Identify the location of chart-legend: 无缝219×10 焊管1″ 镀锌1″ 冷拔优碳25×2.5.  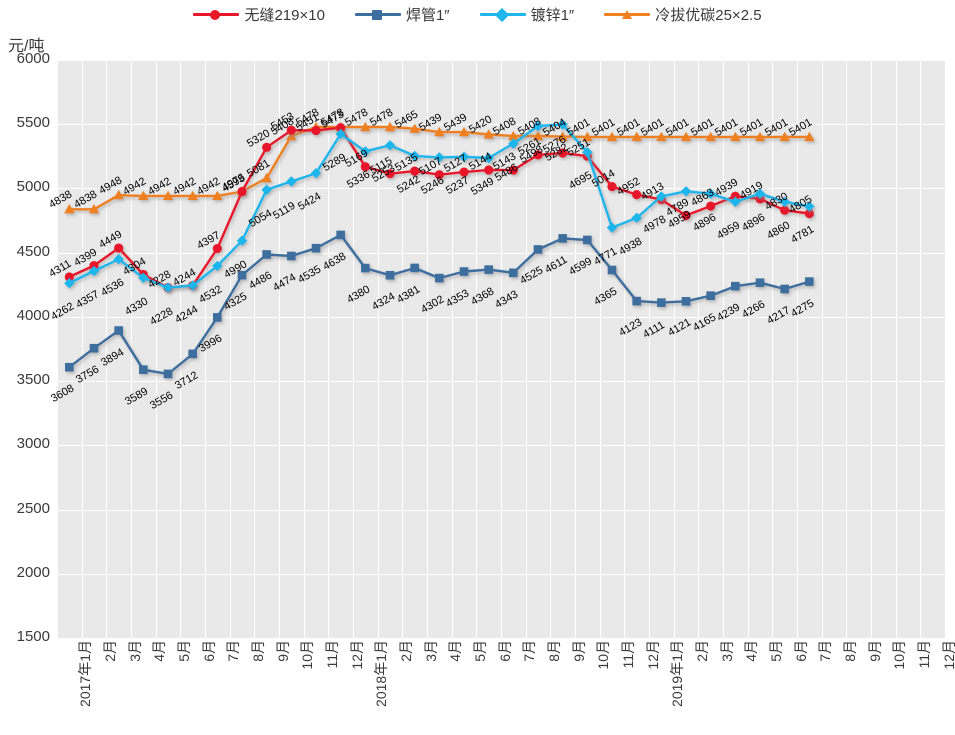
(477, 14).